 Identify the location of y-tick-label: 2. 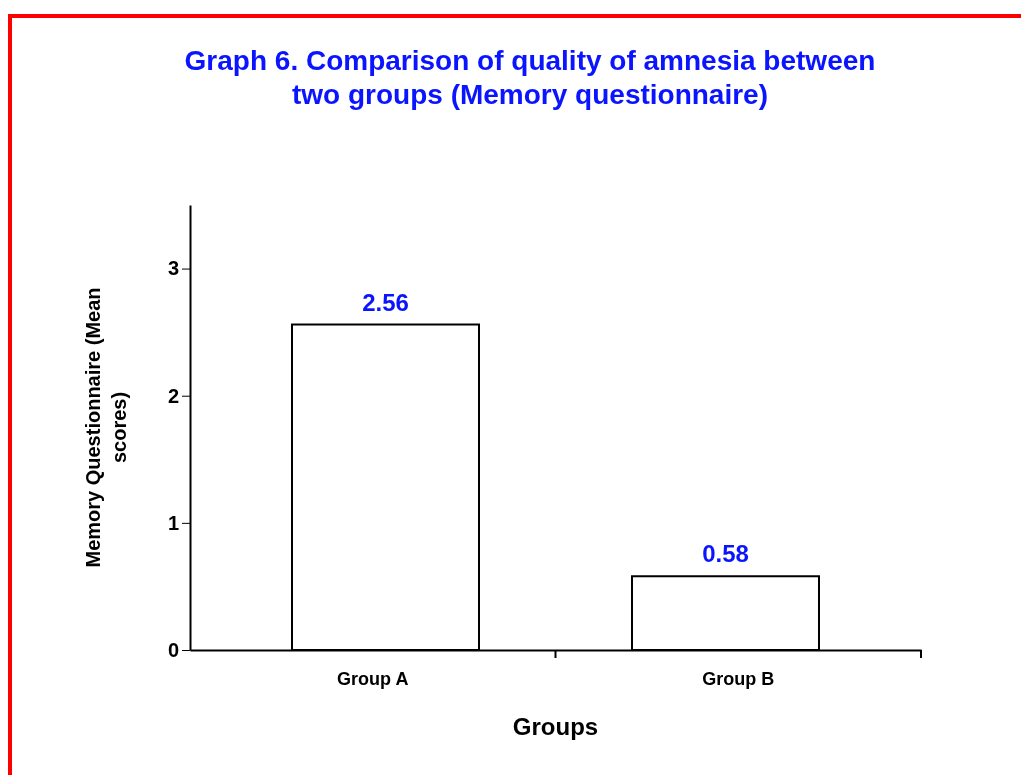
(173, 395).